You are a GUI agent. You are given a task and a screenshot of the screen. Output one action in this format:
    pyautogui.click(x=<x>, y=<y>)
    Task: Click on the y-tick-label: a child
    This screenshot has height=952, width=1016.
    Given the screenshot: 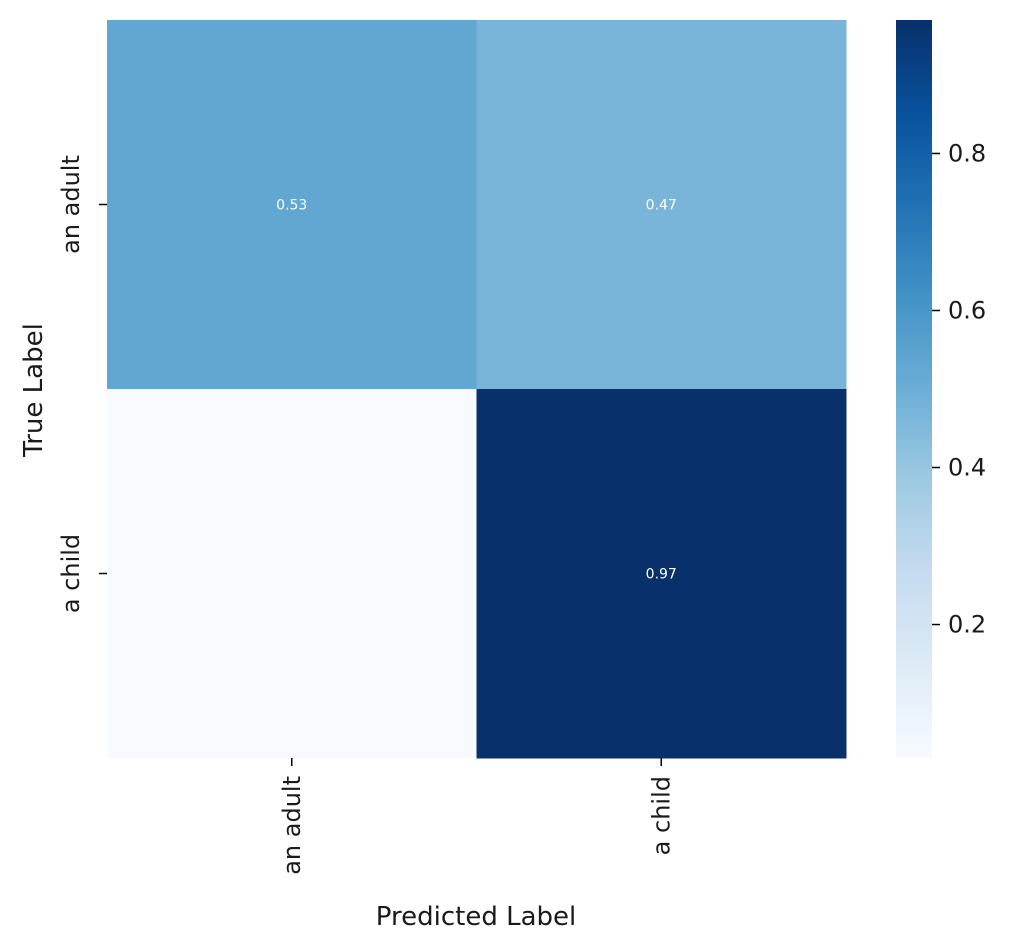 What is the action you would take?
    pyautogui.click(x=71, y=573)
    